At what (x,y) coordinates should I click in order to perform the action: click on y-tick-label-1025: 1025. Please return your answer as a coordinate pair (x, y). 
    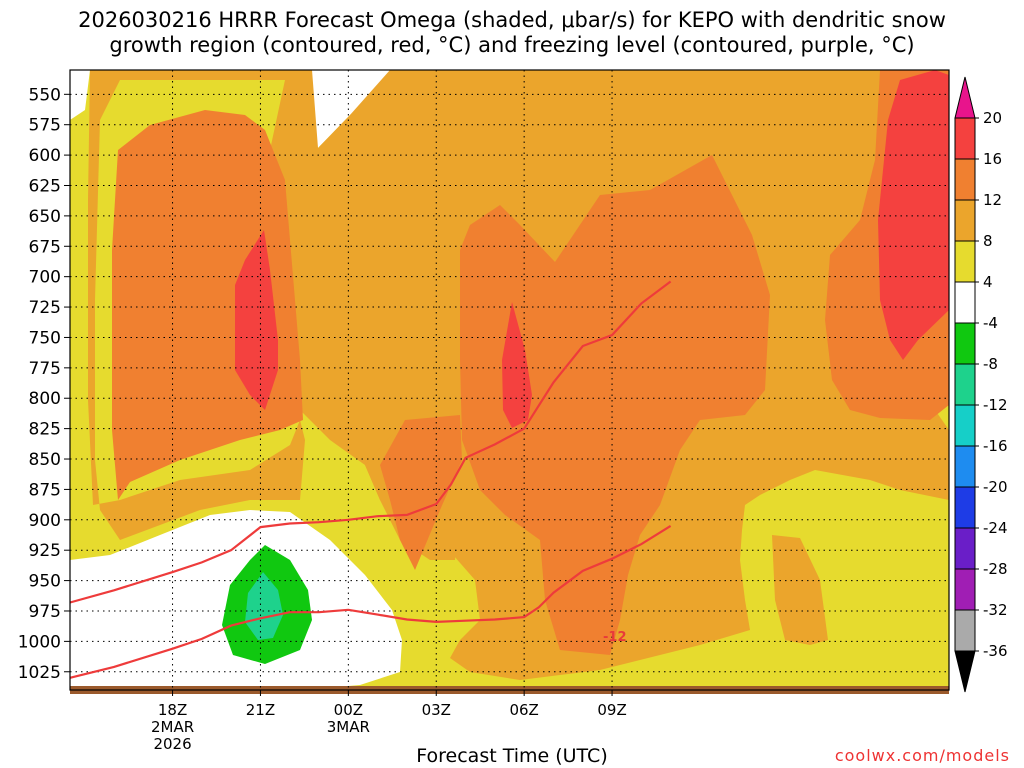
    Looking at the image, I should click on (39, 673).